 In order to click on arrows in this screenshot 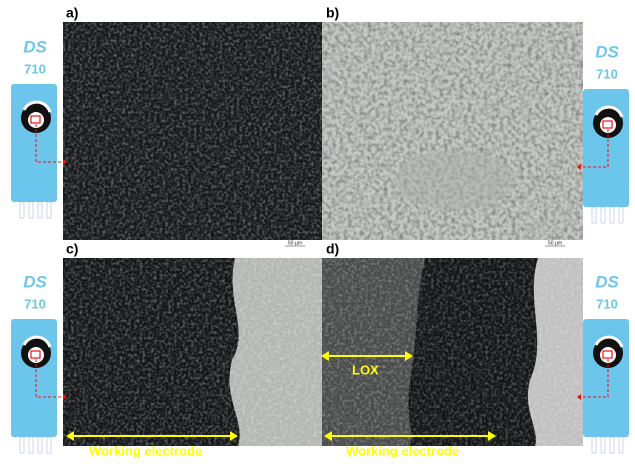, I will do `click(281, 396)`.